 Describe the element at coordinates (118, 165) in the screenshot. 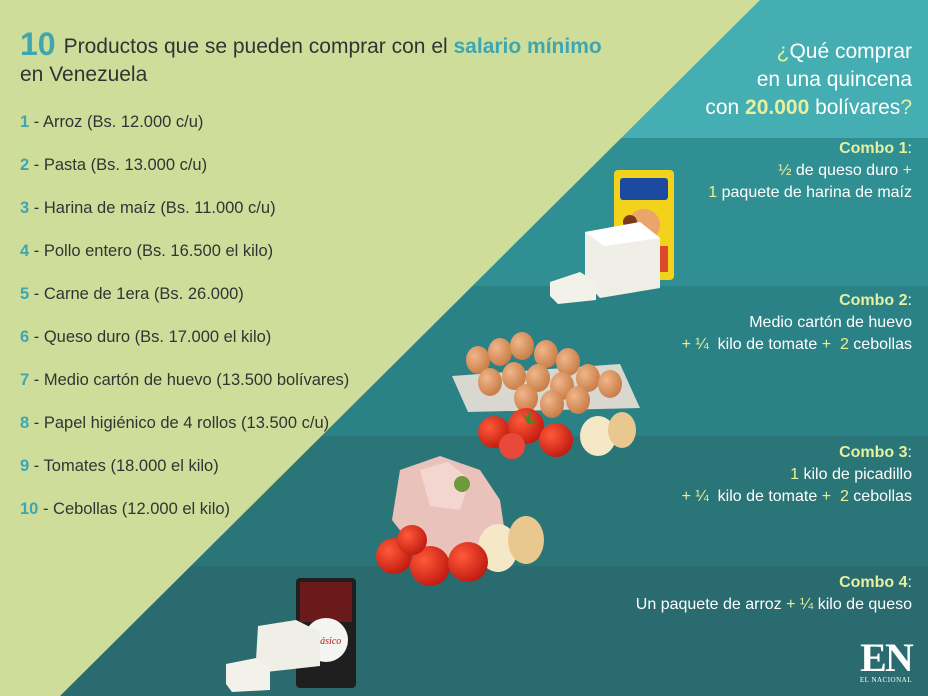

I see `list-item-text: - Pasta (Bs. 13.000 c/u)` at that location.